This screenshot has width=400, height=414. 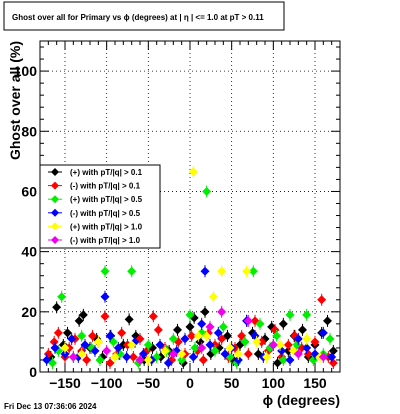 I want to click on y-tick-label: 100, so click(x=26, y=71).